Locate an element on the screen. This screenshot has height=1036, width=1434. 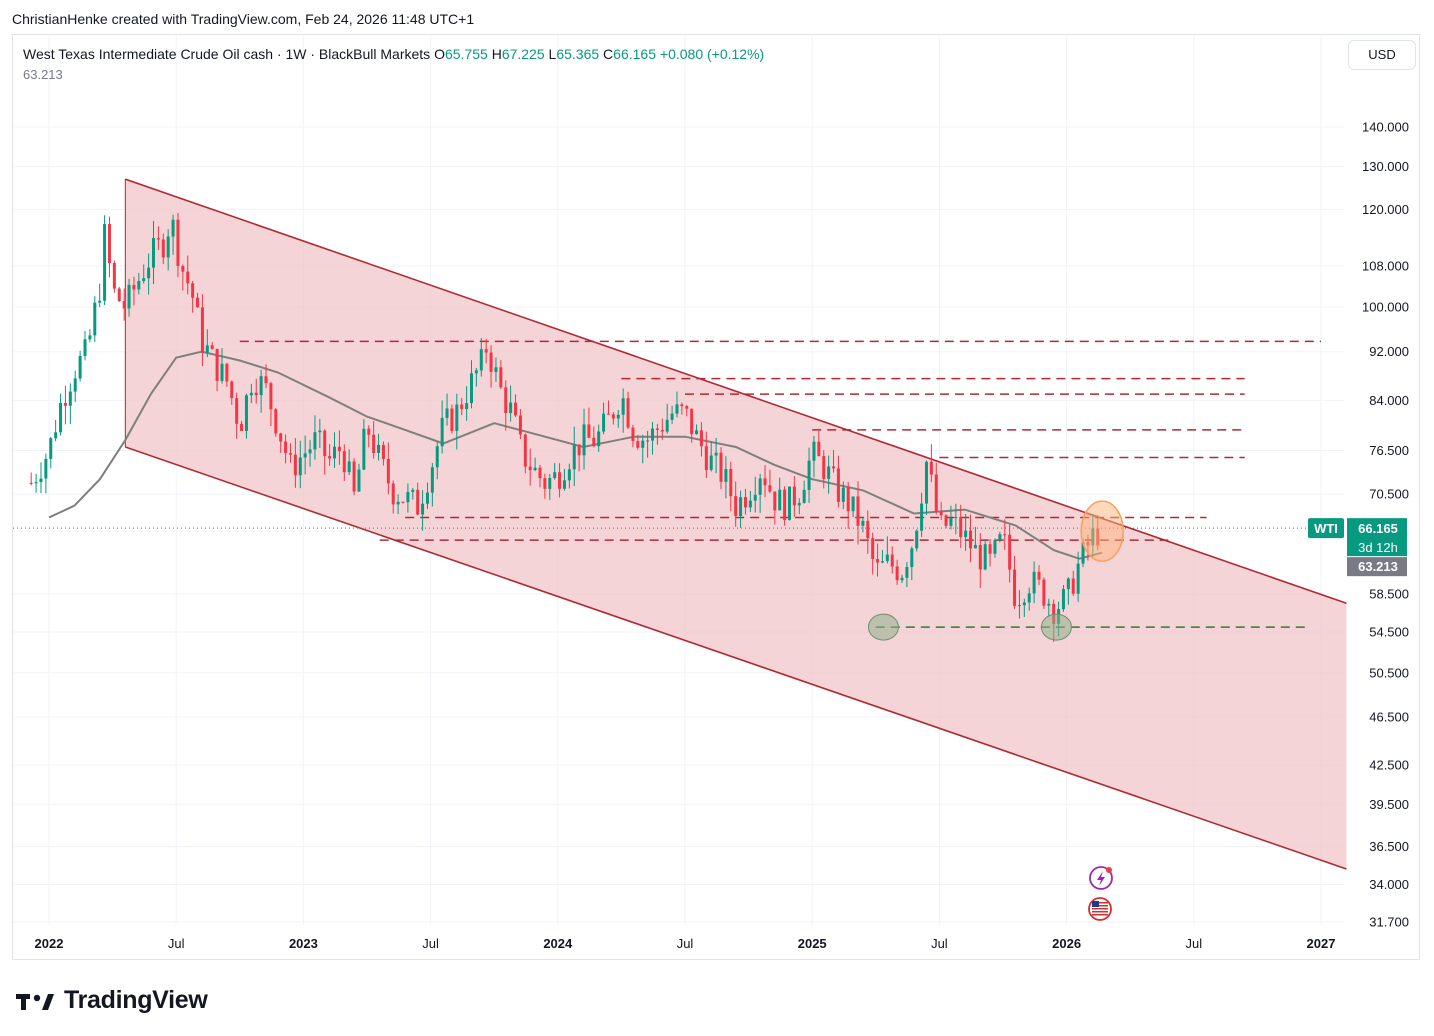
flag-stripe is located at coordinates (1100, 903).